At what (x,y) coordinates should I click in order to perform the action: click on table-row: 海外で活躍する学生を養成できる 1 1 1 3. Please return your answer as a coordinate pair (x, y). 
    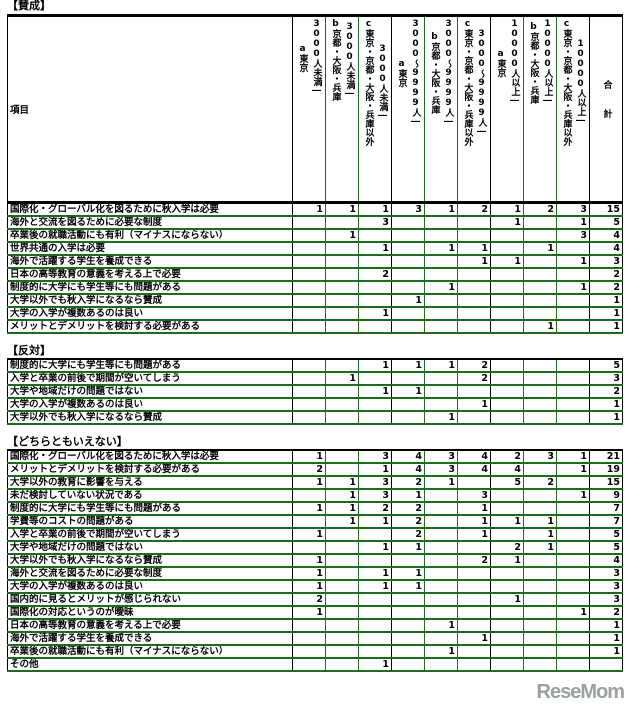
    Looking at the image, I should click on (315, 262).